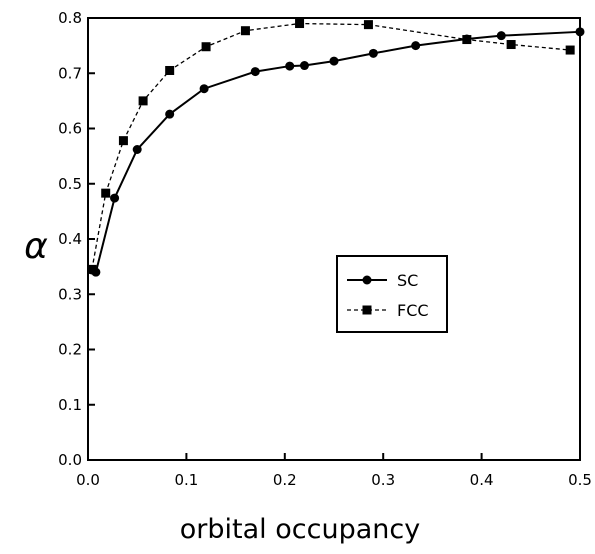  Describe the element at coordinates (70, 18) in the screenshot. I see `y-tick-label: 0.8` at that location.